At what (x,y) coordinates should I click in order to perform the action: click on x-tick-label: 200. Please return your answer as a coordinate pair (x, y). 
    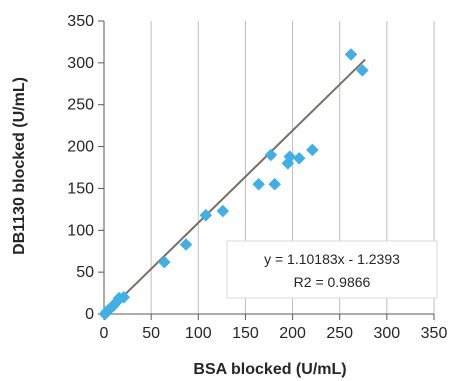
    Looking at the image, I should click on (292, 333).